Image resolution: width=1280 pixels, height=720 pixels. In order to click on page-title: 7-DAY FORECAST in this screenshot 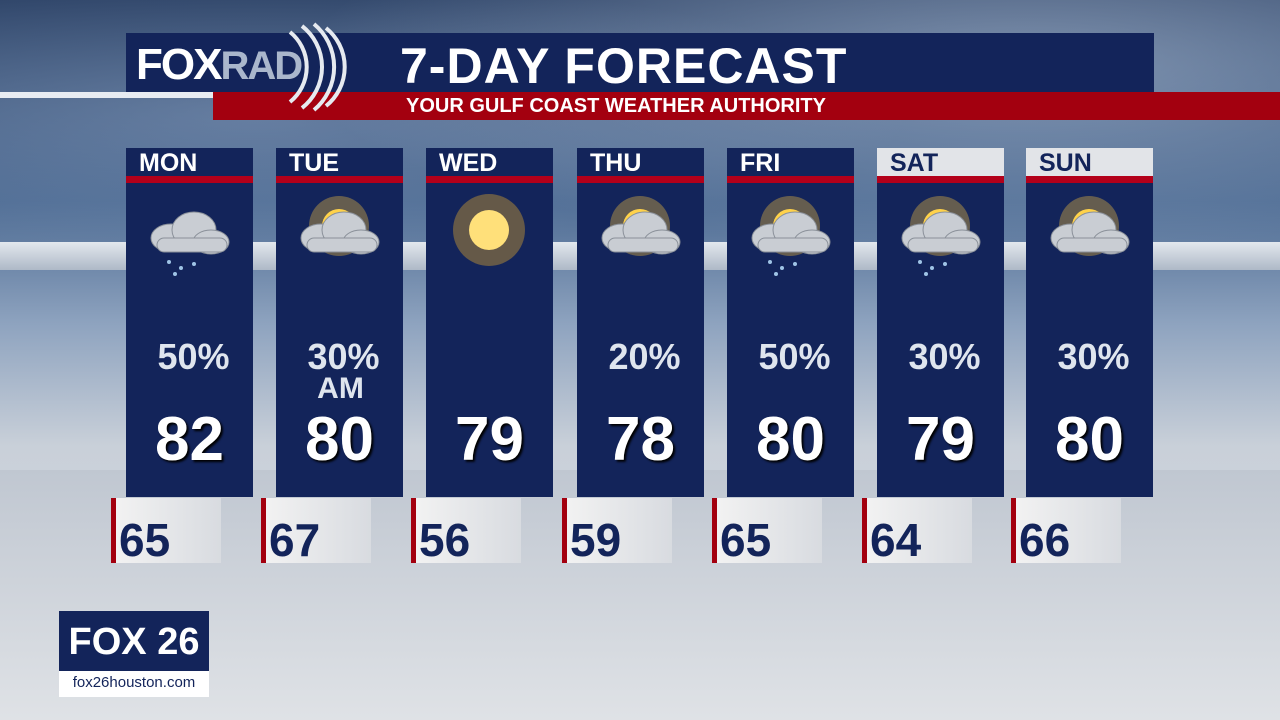, I will do `click(624, 66)`.